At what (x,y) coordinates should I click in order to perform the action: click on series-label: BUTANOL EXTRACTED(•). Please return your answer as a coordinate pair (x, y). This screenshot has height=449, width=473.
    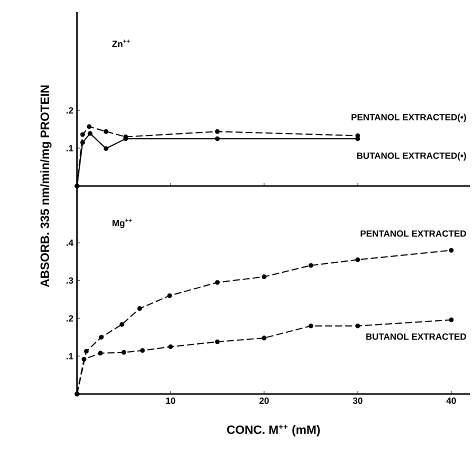
    Looking at the image, I should click on (411, 156).